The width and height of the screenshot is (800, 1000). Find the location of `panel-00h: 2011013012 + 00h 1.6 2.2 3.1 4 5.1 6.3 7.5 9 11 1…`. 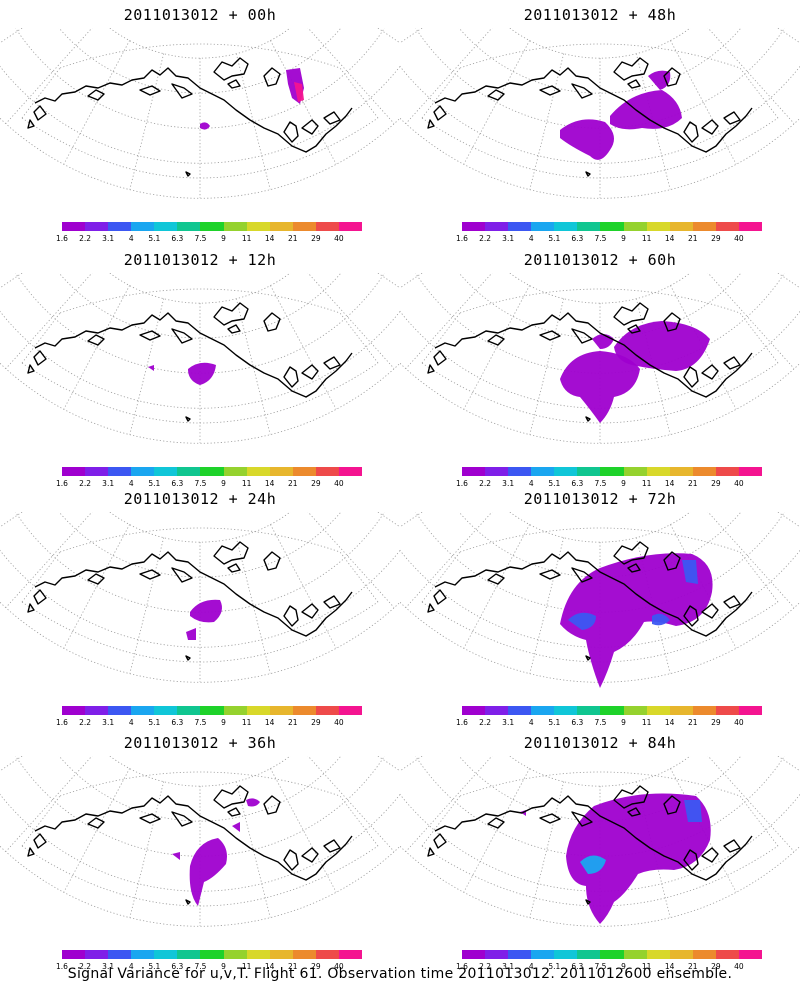

panel-00h: 2011013012 + 00h 1.6 2.2 3.1 4 5.1 6.3 7.5 9 11 1… is located at coordinates (200, 123).